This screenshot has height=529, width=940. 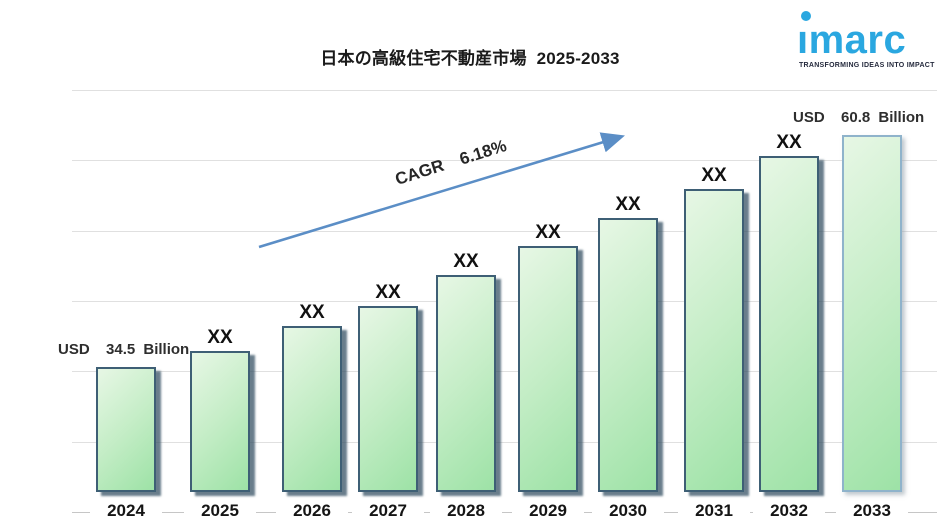 What do you see at coordinates (466, 261) in the screenshot?
I see `value-label-2028: XX` at bounding box center [466, 261].